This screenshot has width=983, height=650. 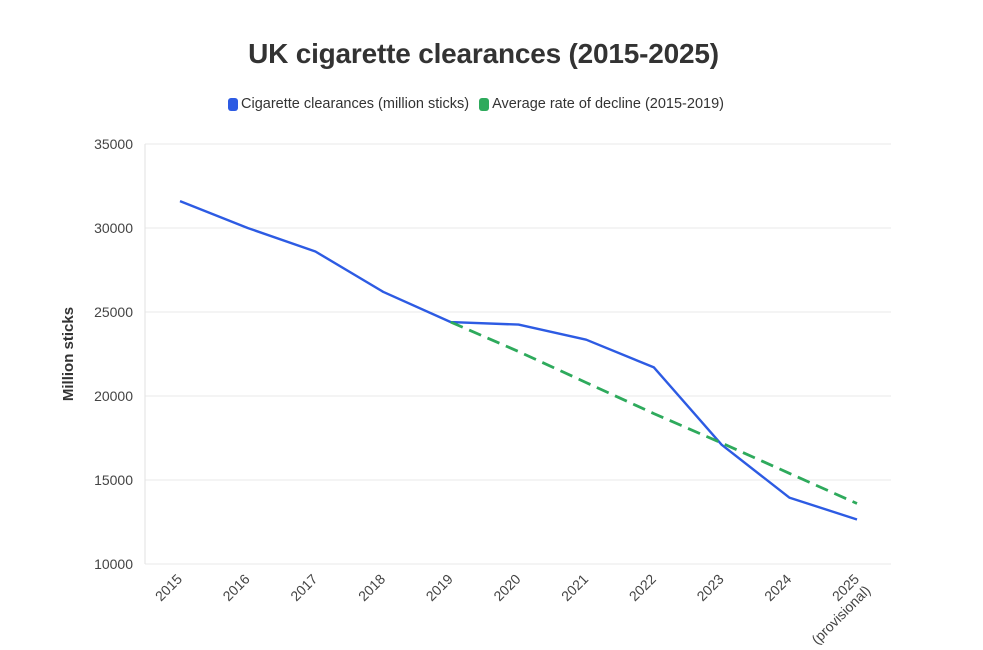 I want to click on x-tick-label-line: 2023, so click(x=709, y=587).